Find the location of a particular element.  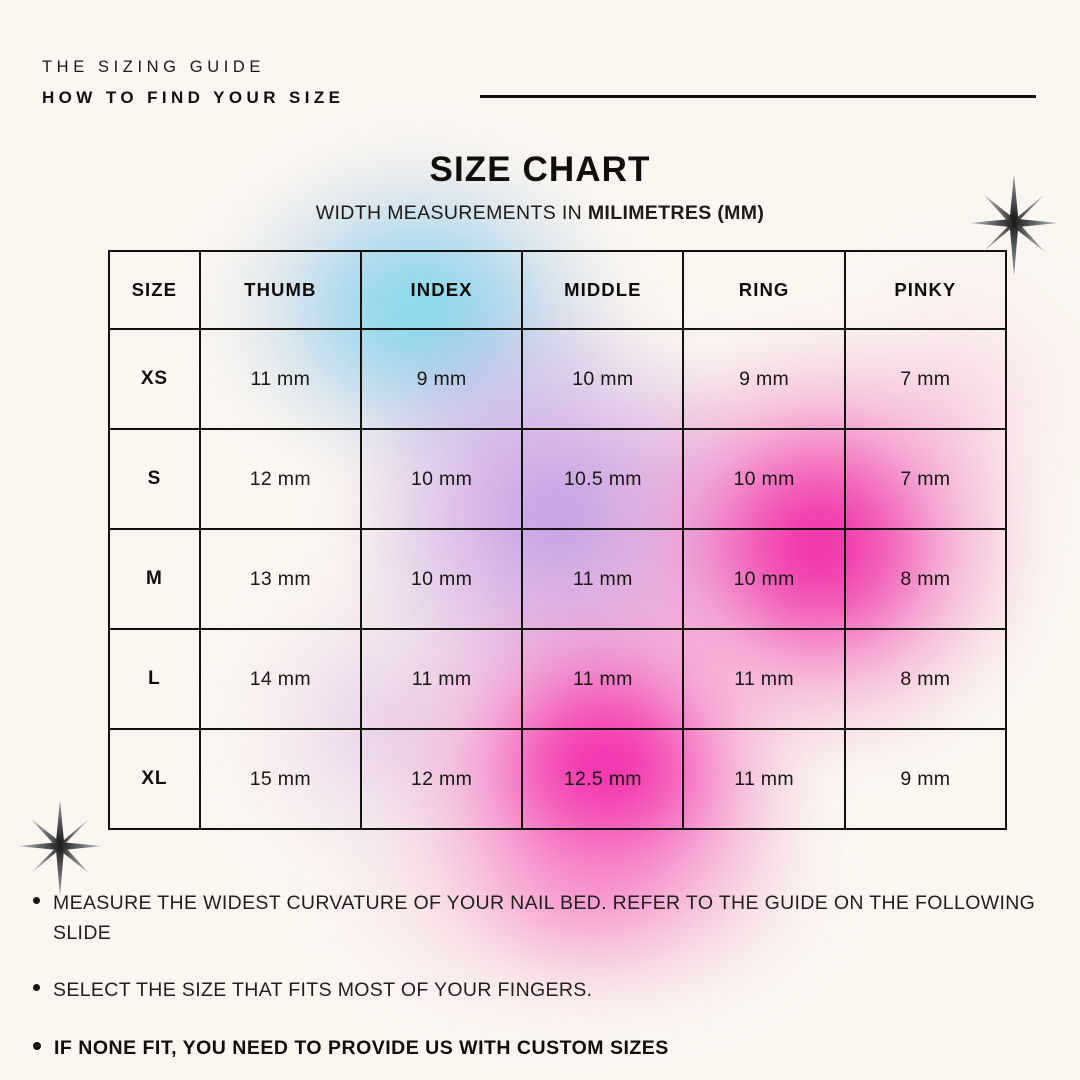

column-header-ring: RING is located at coordinates (764, 290).